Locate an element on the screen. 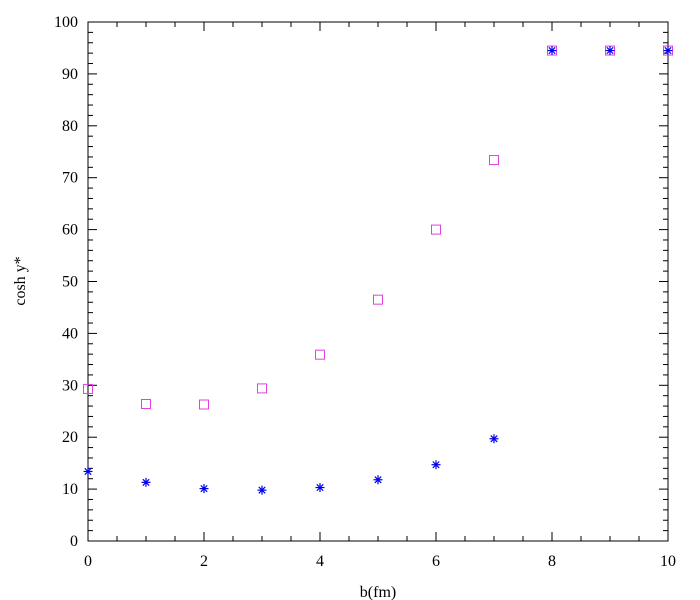  y-tick-label: 70 is located at coordinates (70, 178).